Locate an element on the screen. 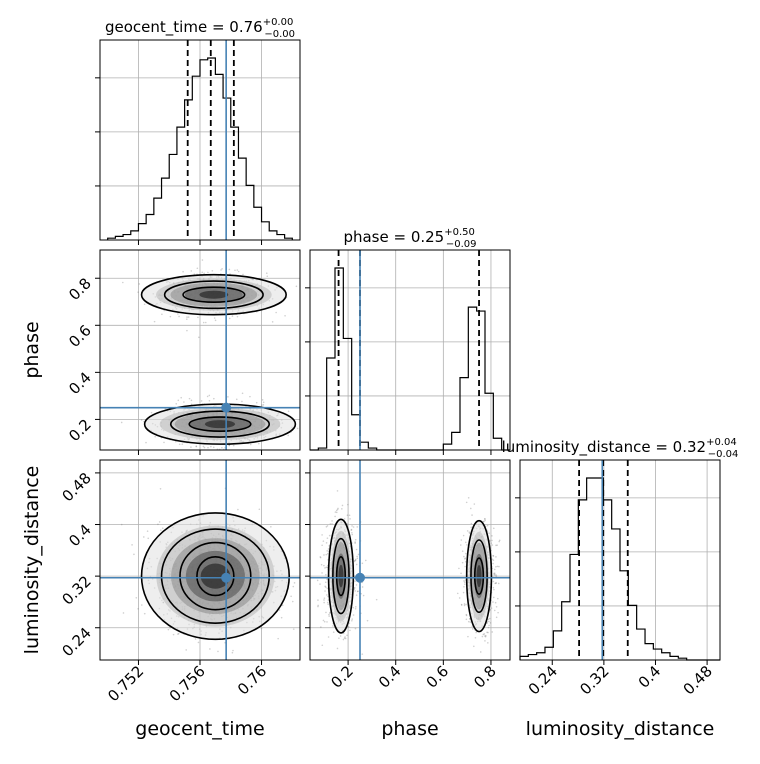 This screenshot has height=764, width=760. scatter-phase-vs-geocent-time-ytick-label: 0.4 is located at coordinates (80, 383).